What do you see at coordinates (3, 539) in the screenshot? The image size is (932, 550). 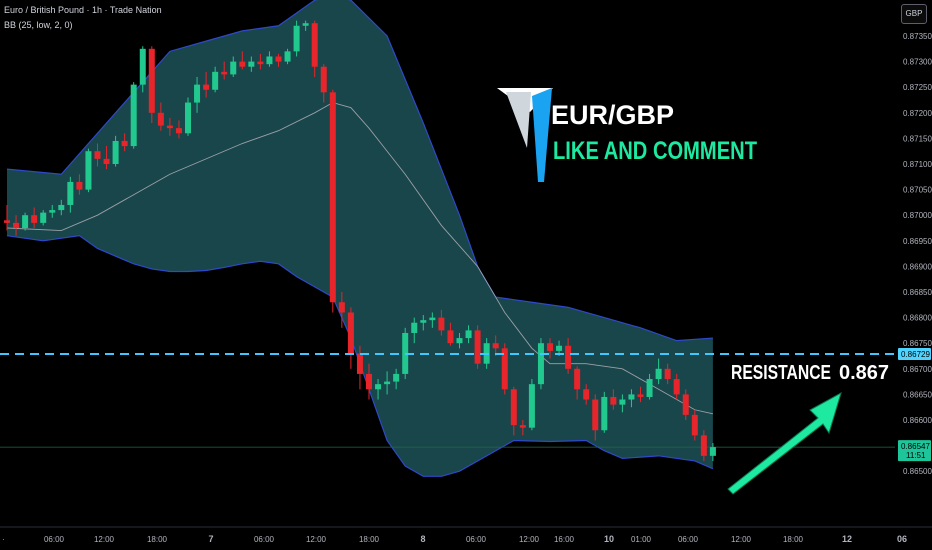 I see `time-axis-edge-mark: ·` at bounding box center [3, 539].